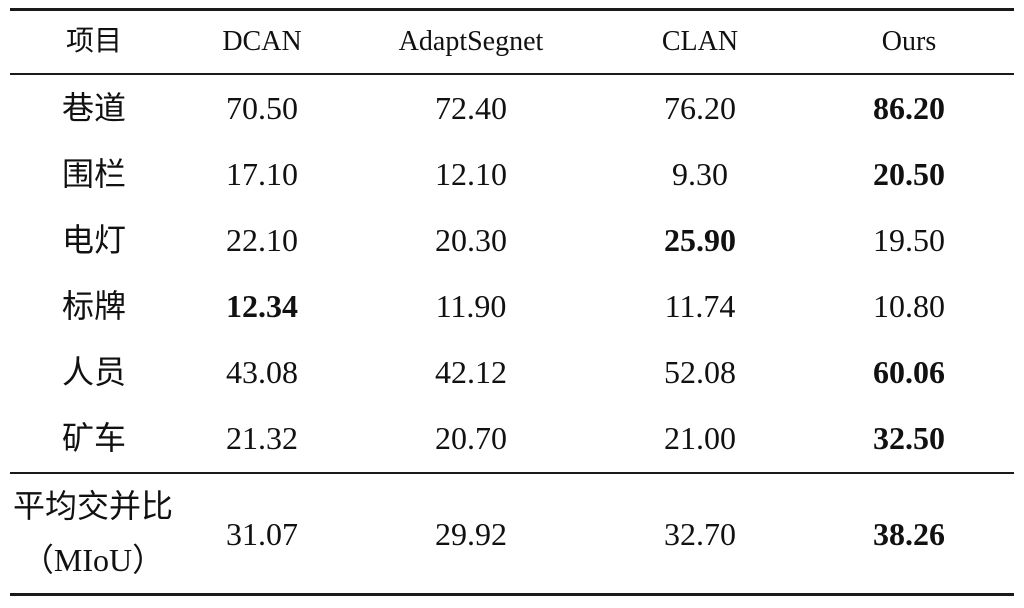  I want to click on table-cell: 21.00, so click(700, 438).